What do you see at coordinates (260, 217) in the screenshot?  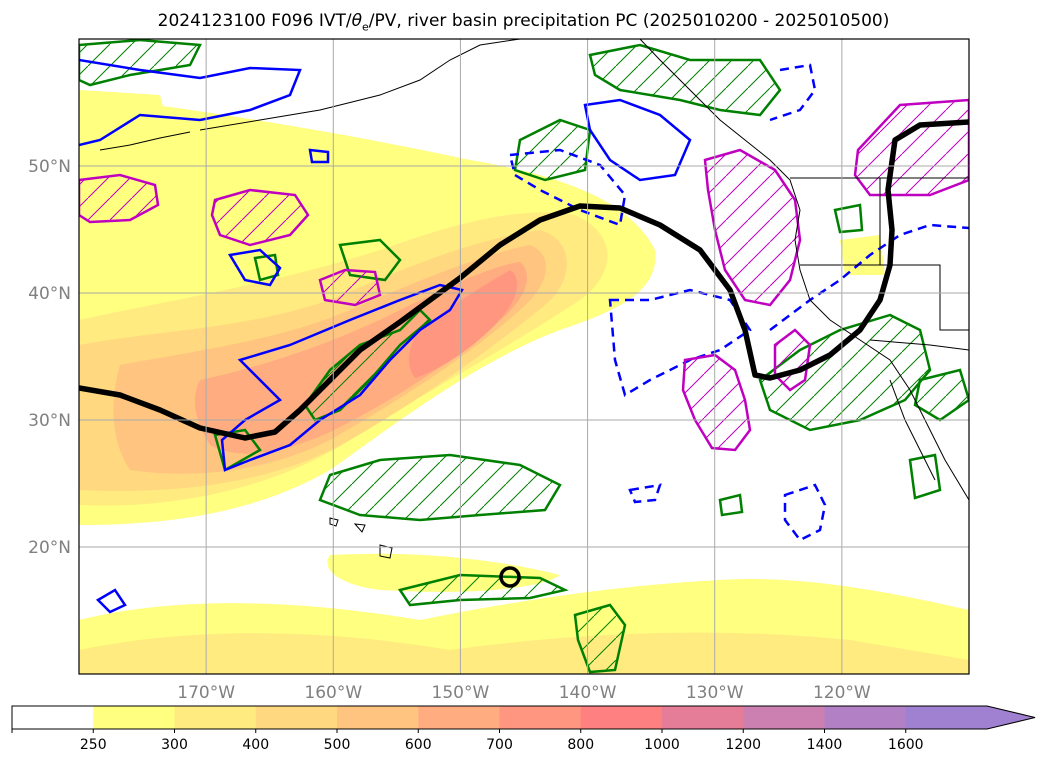 I see `magenta-contour-mid` at bounding box center [260, 217].